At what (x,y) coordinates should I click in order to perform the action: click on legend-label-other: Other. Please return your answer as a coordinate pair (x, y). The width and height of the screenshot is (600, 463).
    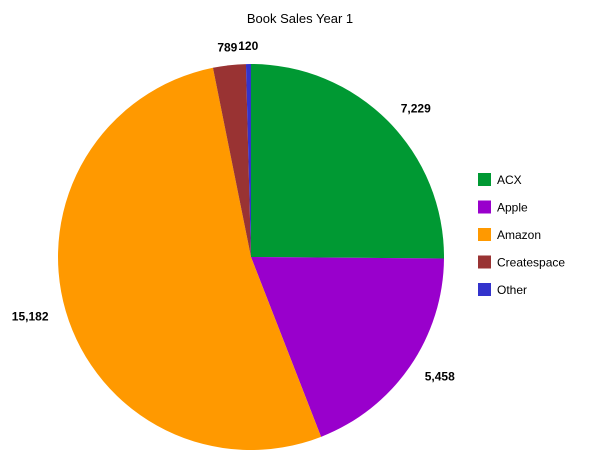
    Looking at the image, I should click on (512, 290).